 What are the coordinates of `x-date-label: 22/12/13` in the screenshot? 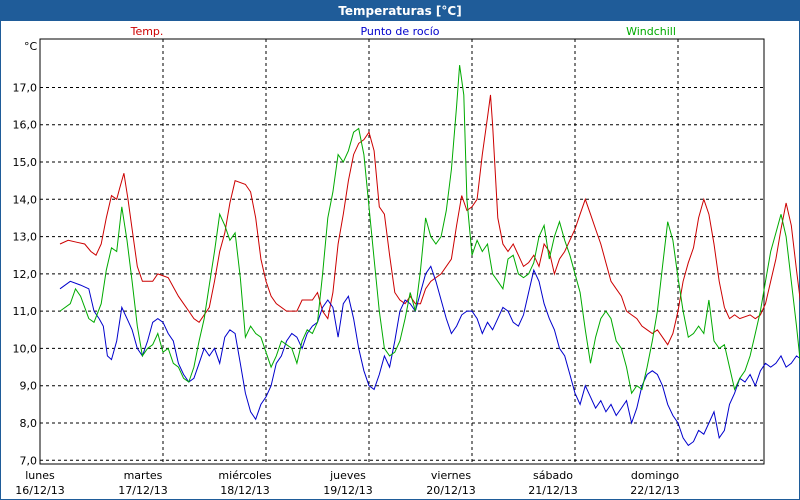 It's located at (654, 490).